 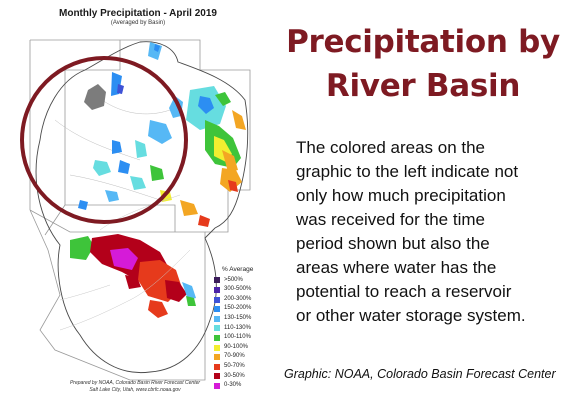 I want to click on body-line: areas where water has the, so click(x=396, y=267).